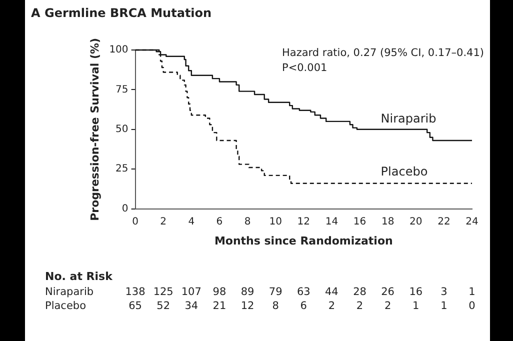 The height and width of the screenshot is (341, 513). What do you see at coordinates (191, 222) in the screenshot?
I see `x-tick-label: 4` at bounding box center [191, 222].